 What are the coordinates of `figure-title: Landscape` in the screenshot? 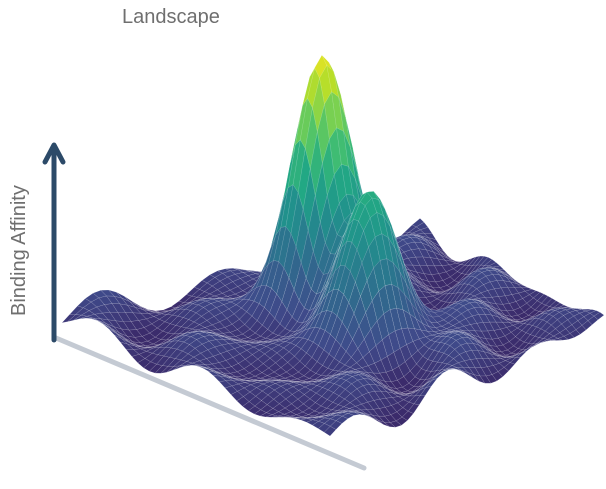 It's located at (171, 17).